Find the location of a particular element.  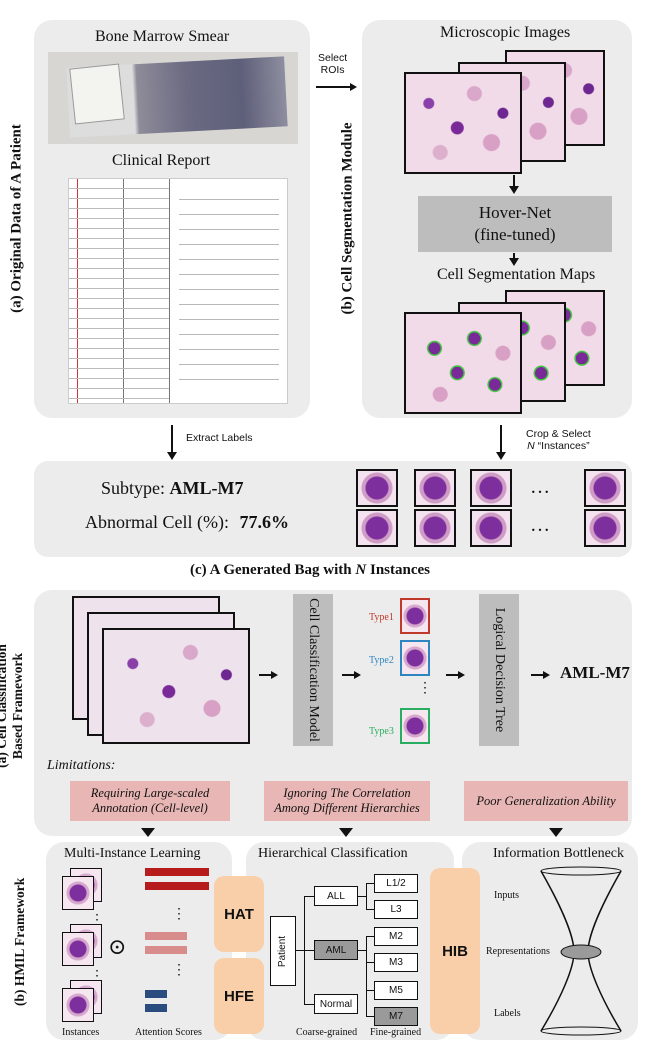

subtype-label: Subtype: is located at coordinates (133, 488).